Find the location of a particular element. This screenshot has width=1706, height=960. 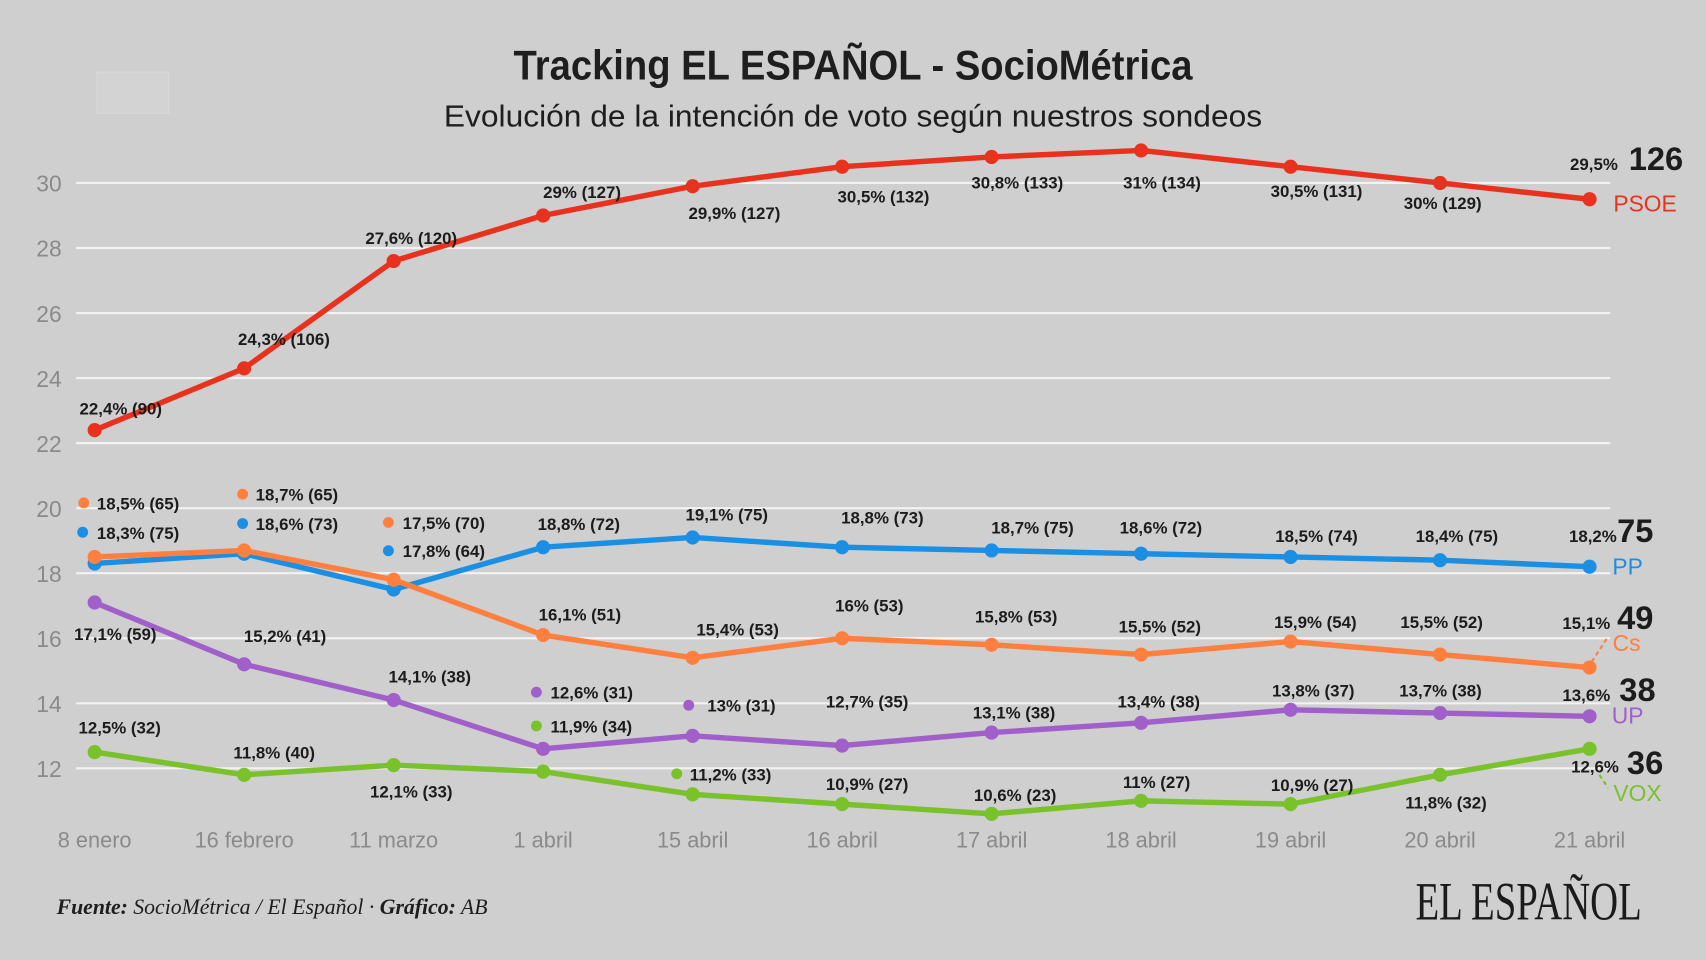

x-tick-label: 17 abril is located at coordinates (991, 840).